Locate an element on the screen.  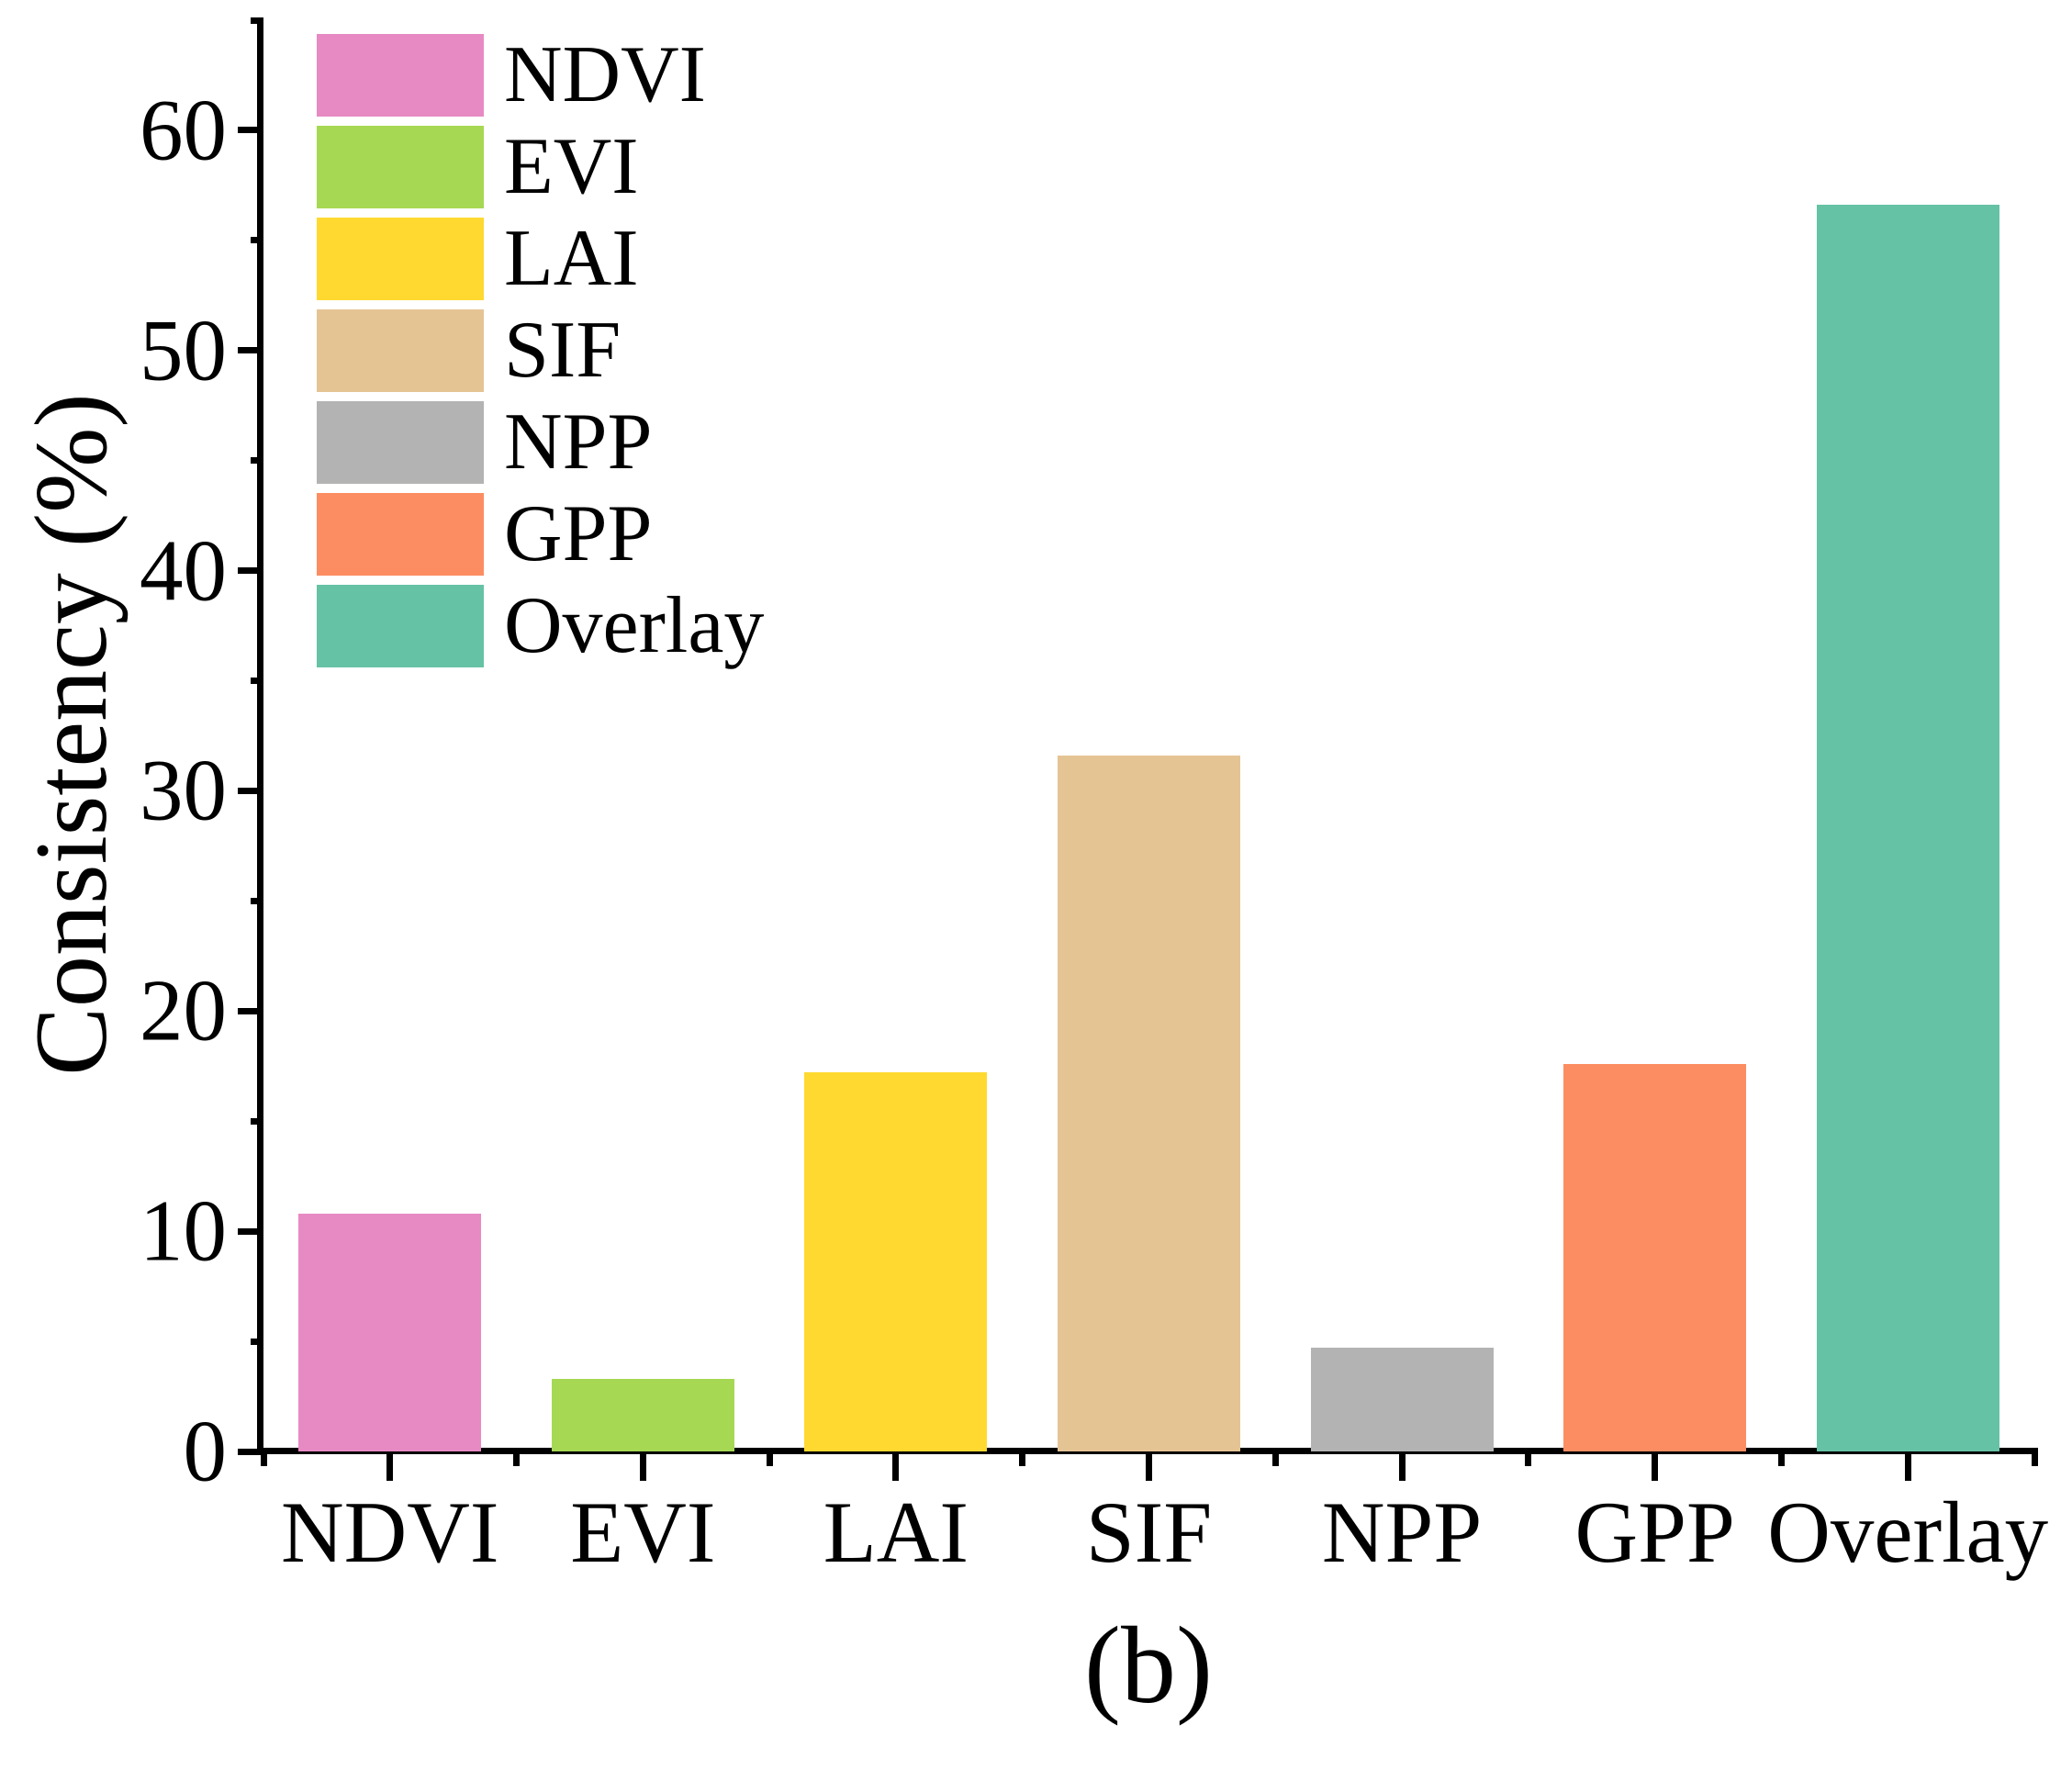
legend-item-ndvi: NDVI is located at coordinates (540, 75).